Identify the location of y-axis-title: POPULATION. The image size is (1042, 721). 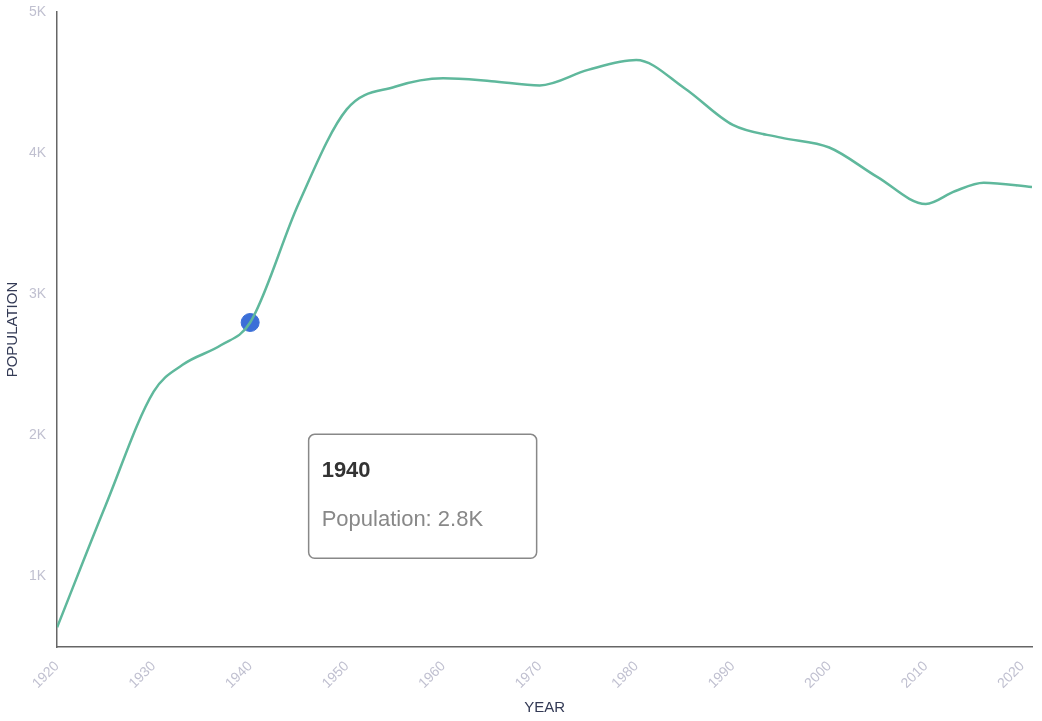
(12, 329).